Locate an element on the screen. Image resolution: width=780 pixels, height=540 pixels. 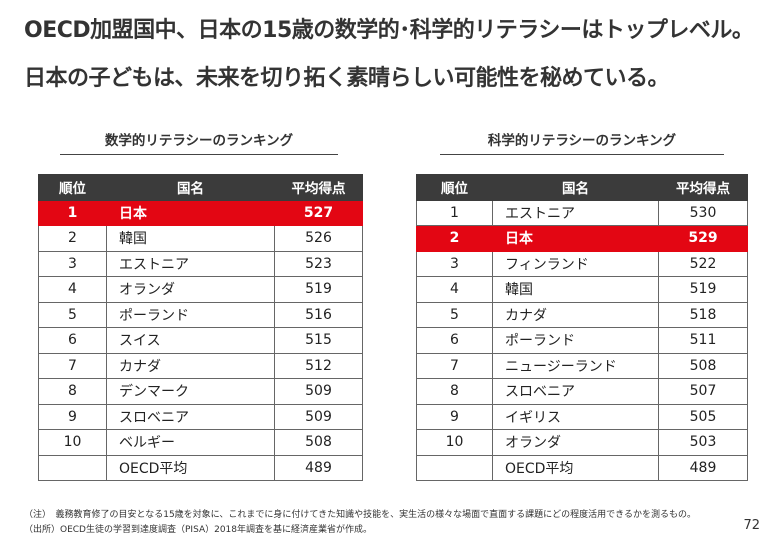
table-row: 6 ポーランド 511 is located at coordinates (582, 340).